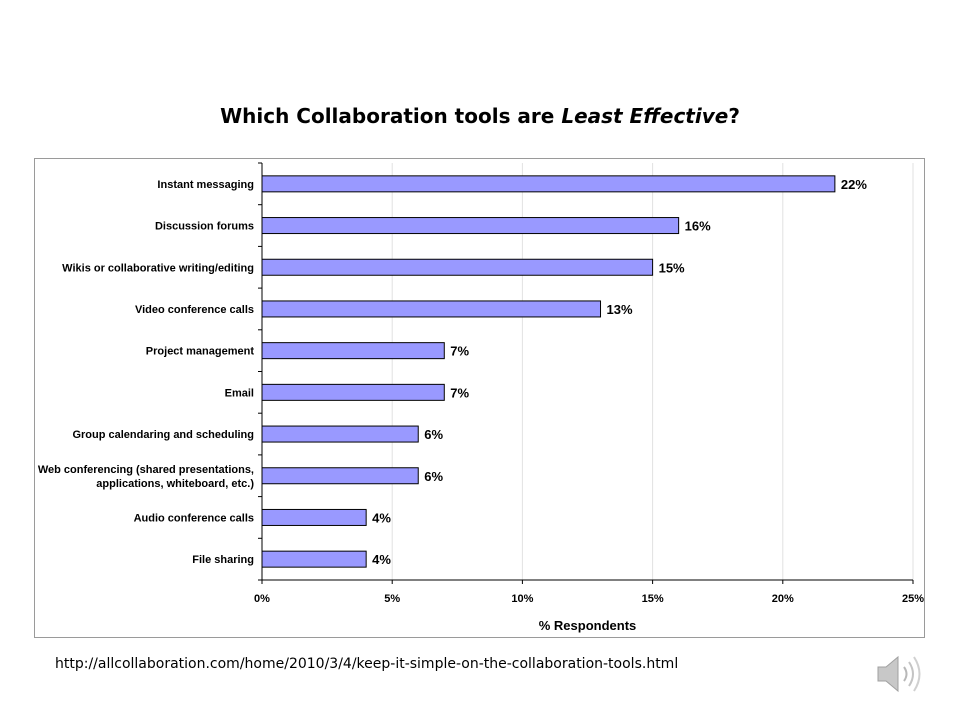  What do you see at coordinates (200, 352) in the screenshot?
I see `category-label: Project management` at bounding box center [200, 352].